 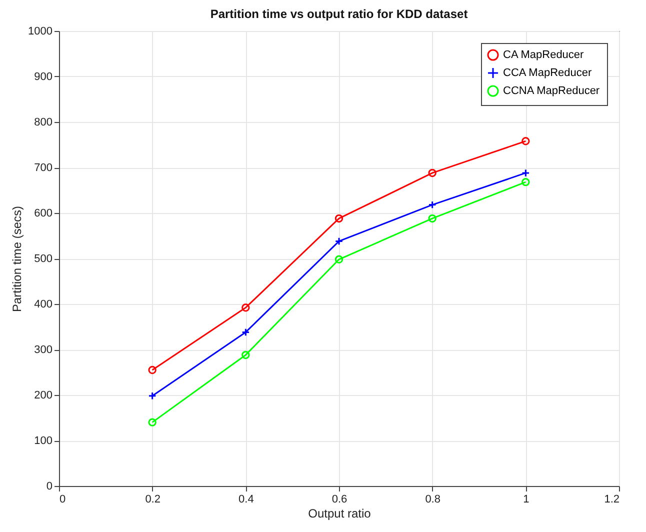 I want to click on y-axis-title: Partition time (secs), so click(x=17, y=259).